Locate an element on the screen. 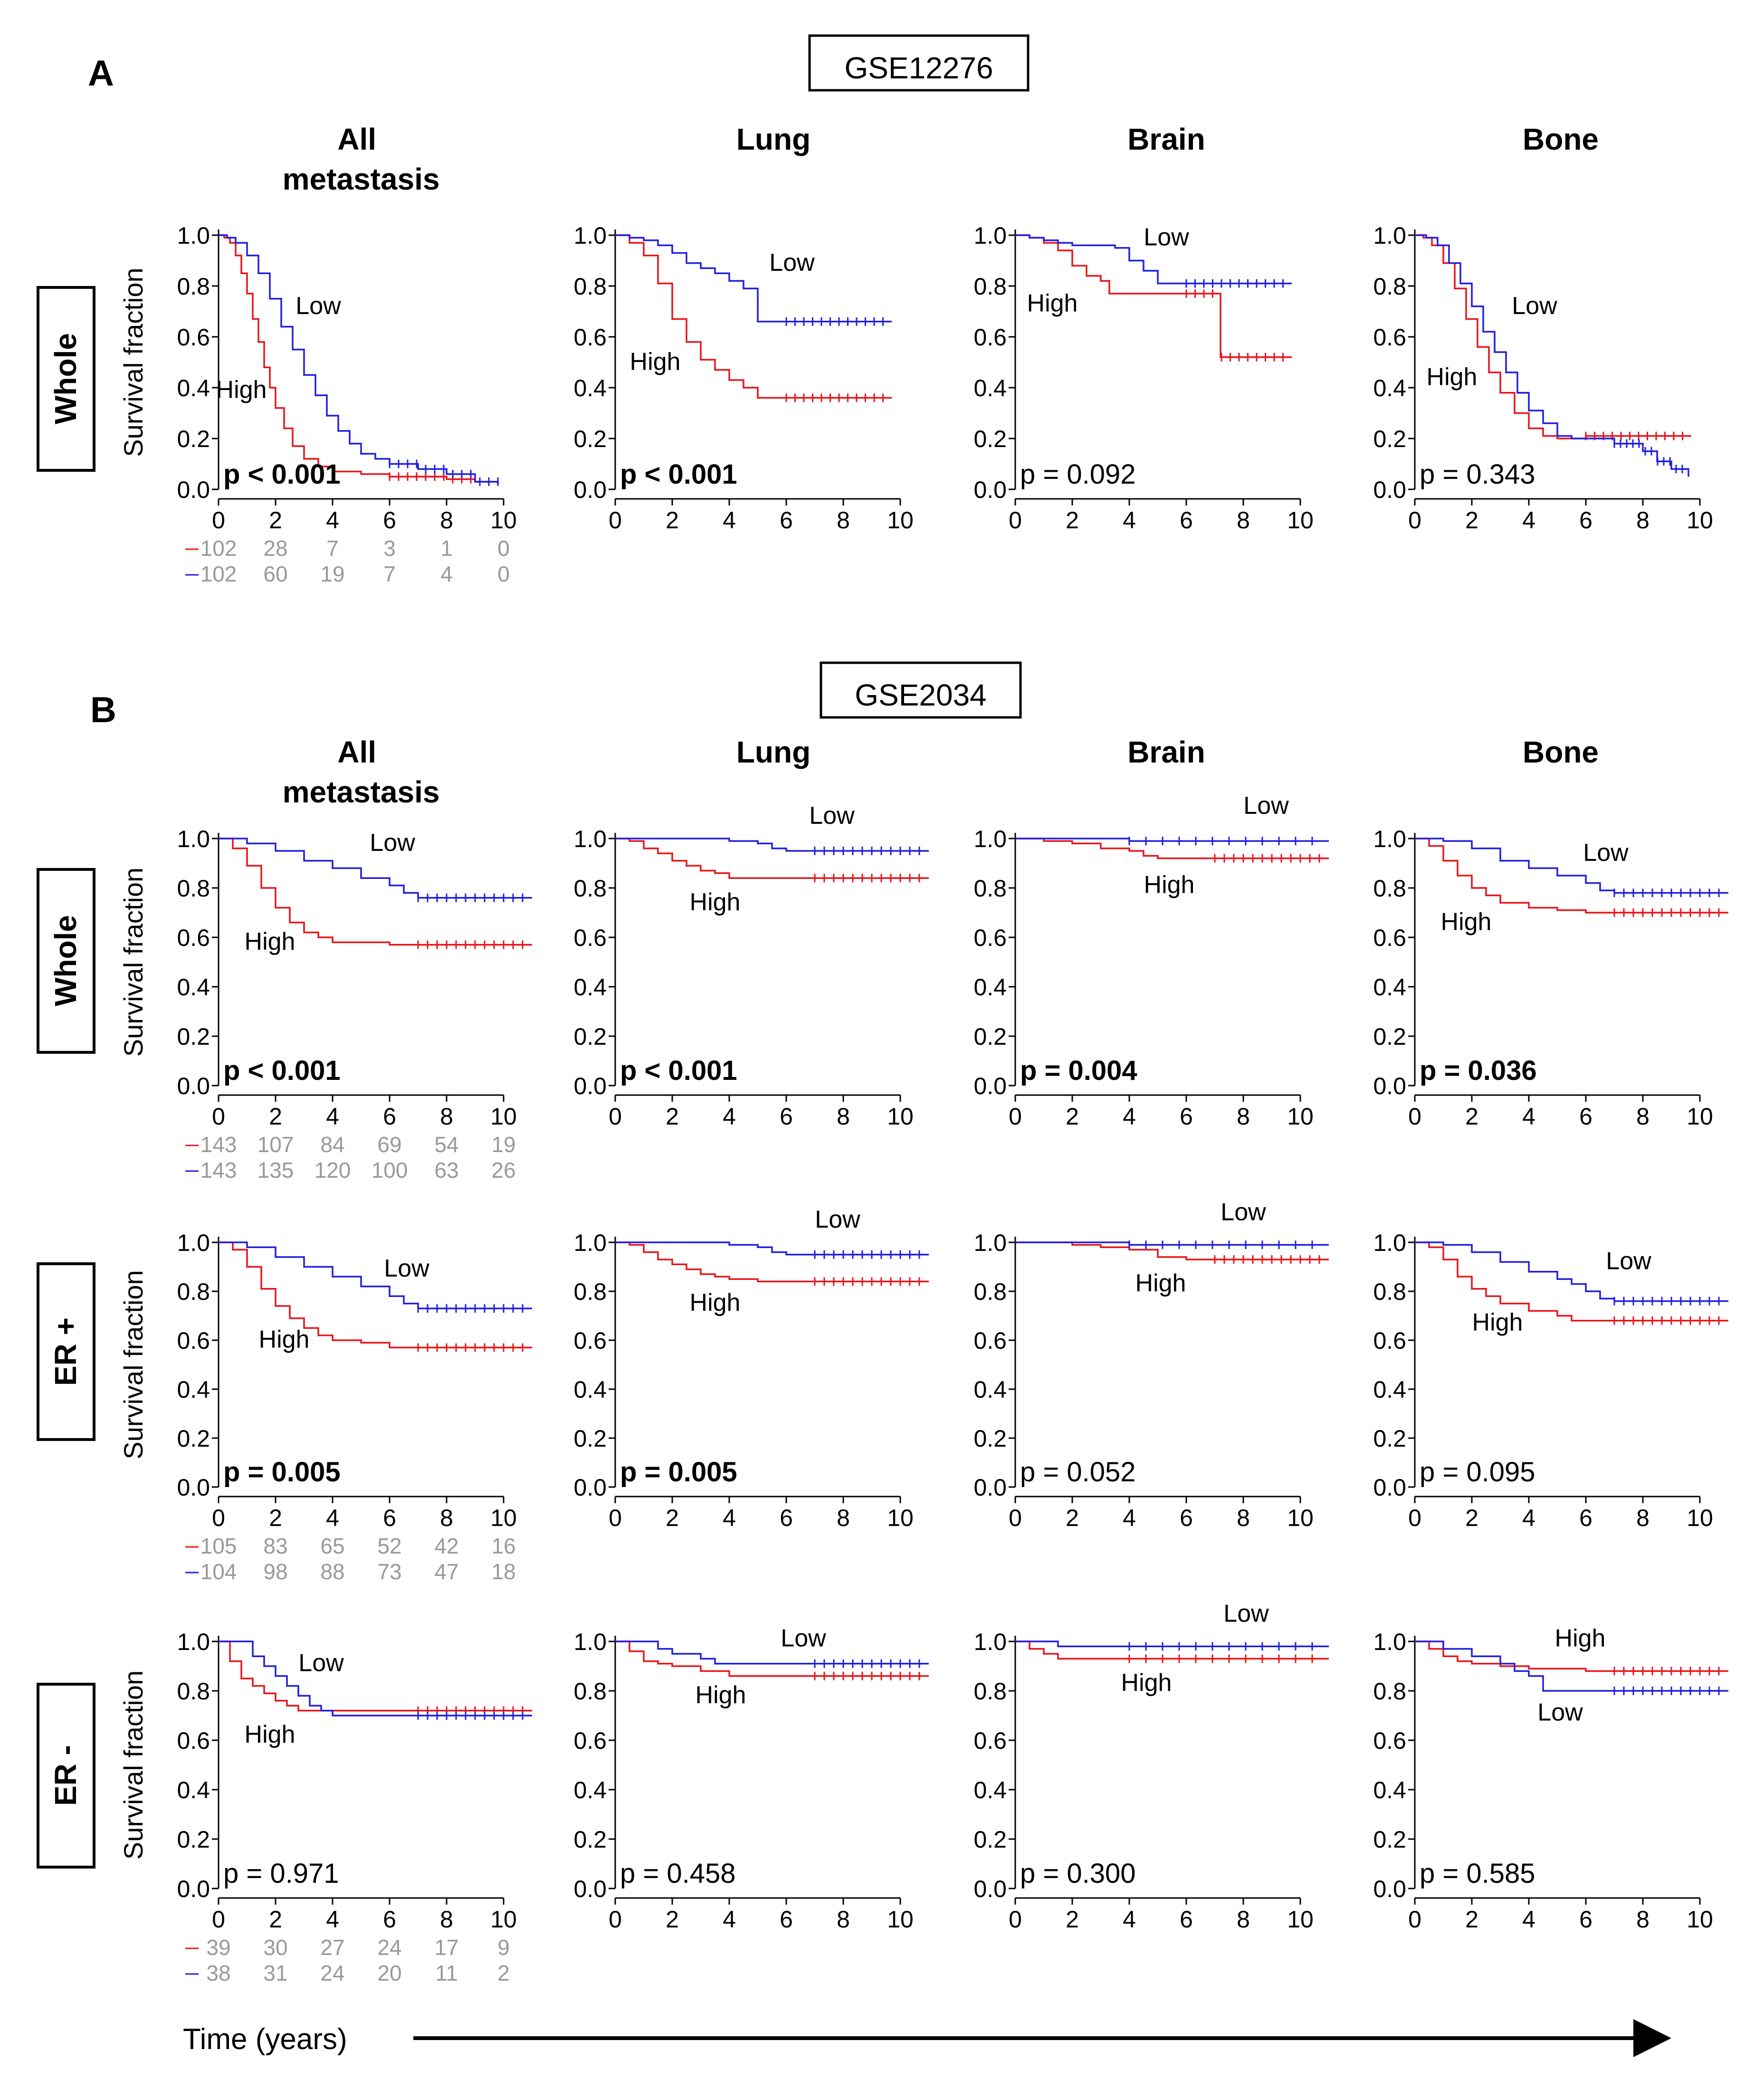 Image resolution: width=1764 pixels, height=2079 pixels. dataset-a-label: GSE12276 is located at coordinates (918, 68).